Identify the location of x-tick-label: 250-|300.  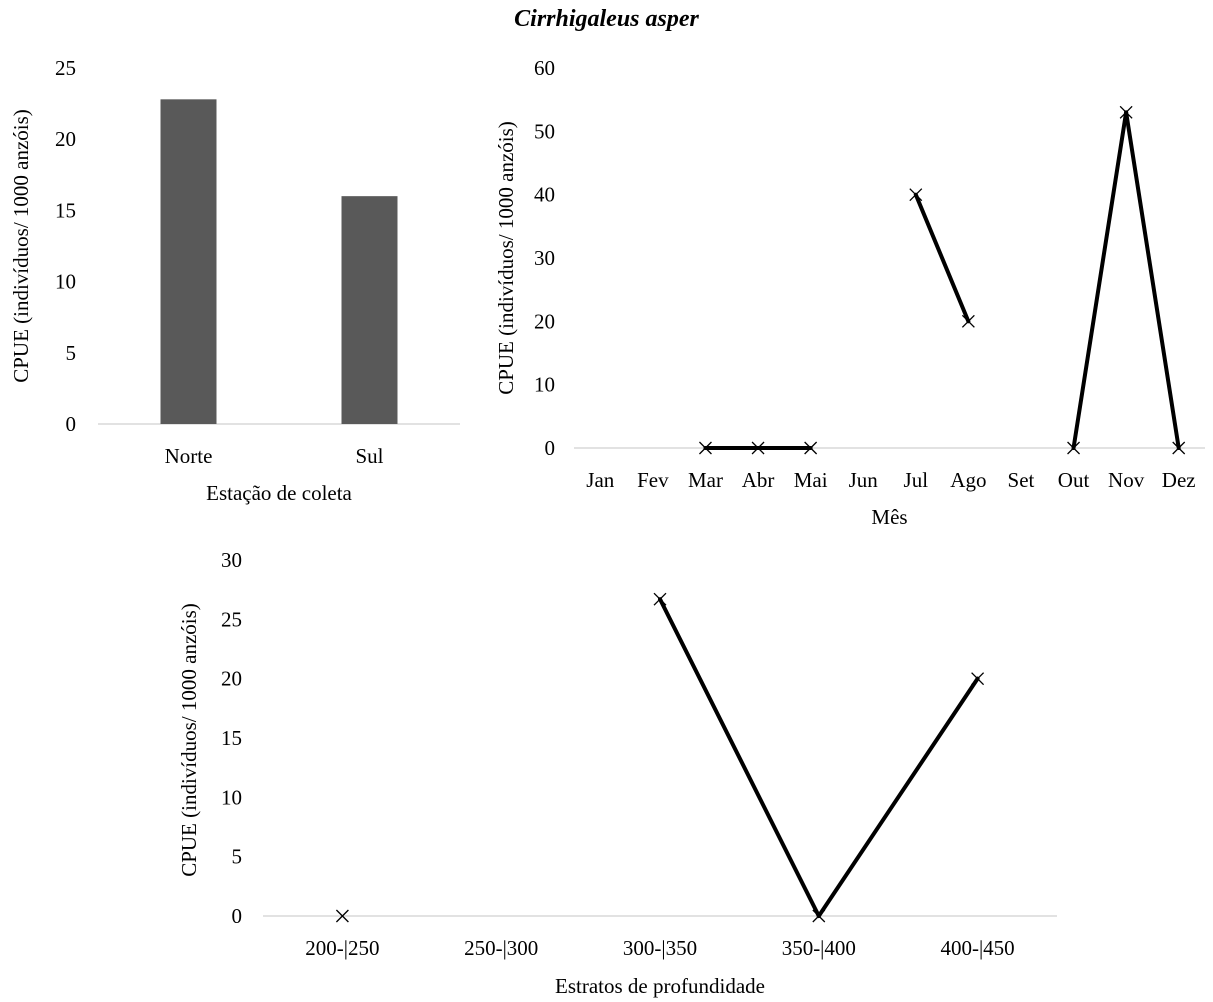
(501, 948).